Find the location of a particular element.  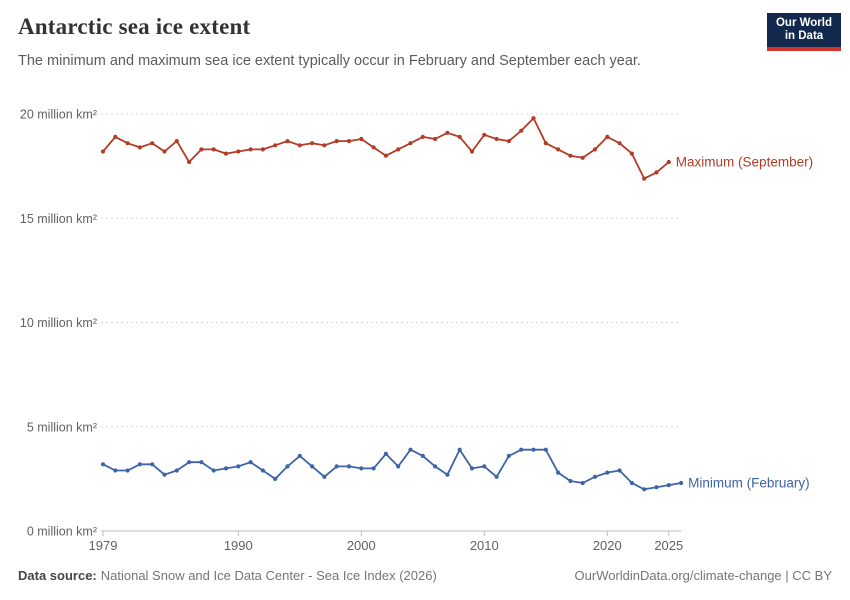

owid-logo: Our World in Data is located at coordinates (804, 32).